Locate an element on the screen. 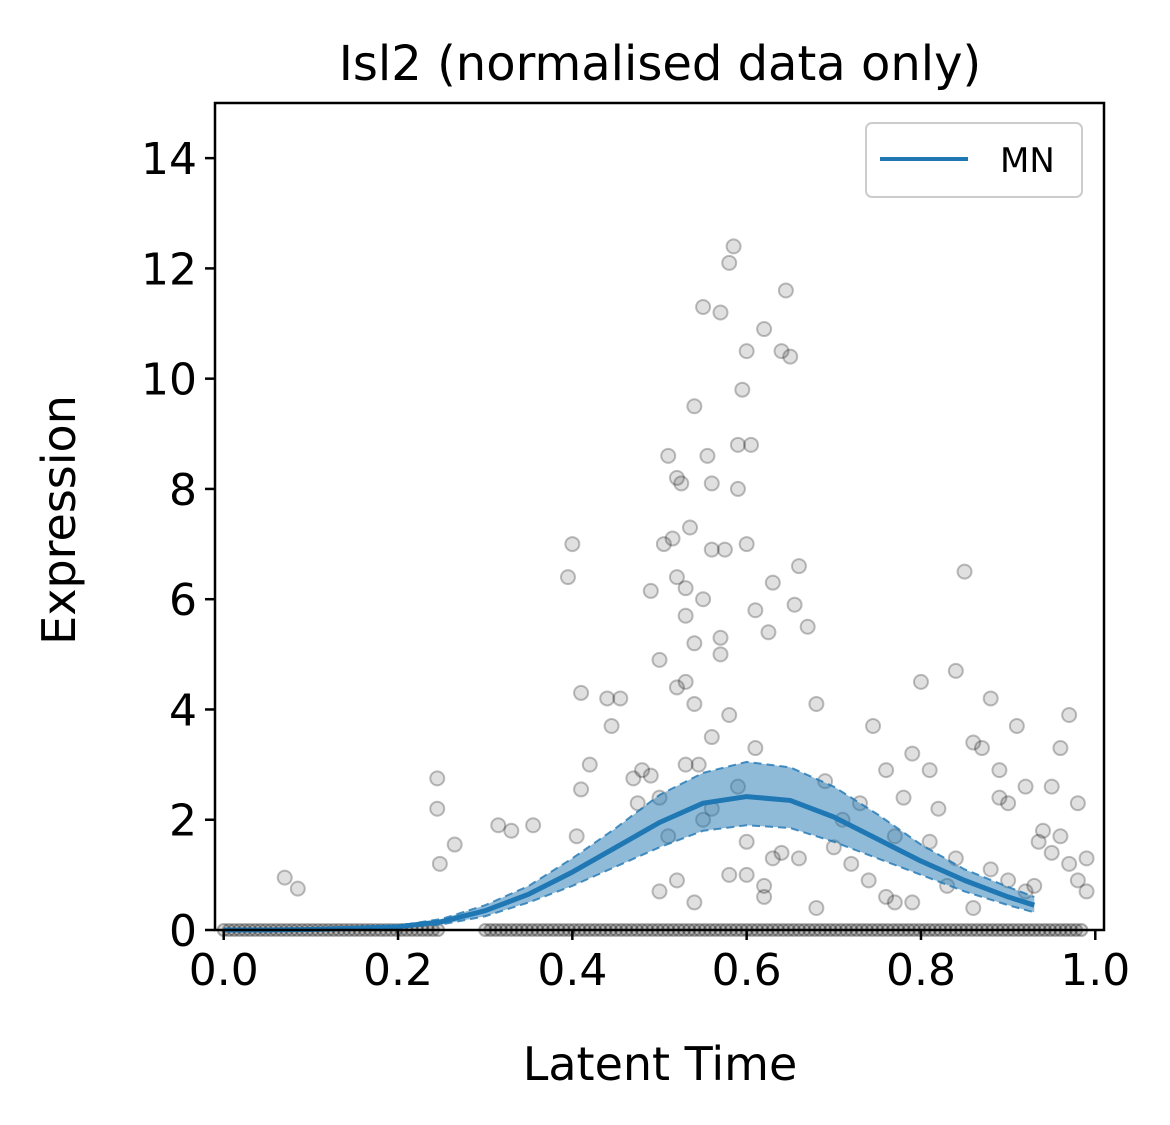 This screenshot has width=1170, height=1125. y-tick-label: 8 is located at coordinates (183, 490).